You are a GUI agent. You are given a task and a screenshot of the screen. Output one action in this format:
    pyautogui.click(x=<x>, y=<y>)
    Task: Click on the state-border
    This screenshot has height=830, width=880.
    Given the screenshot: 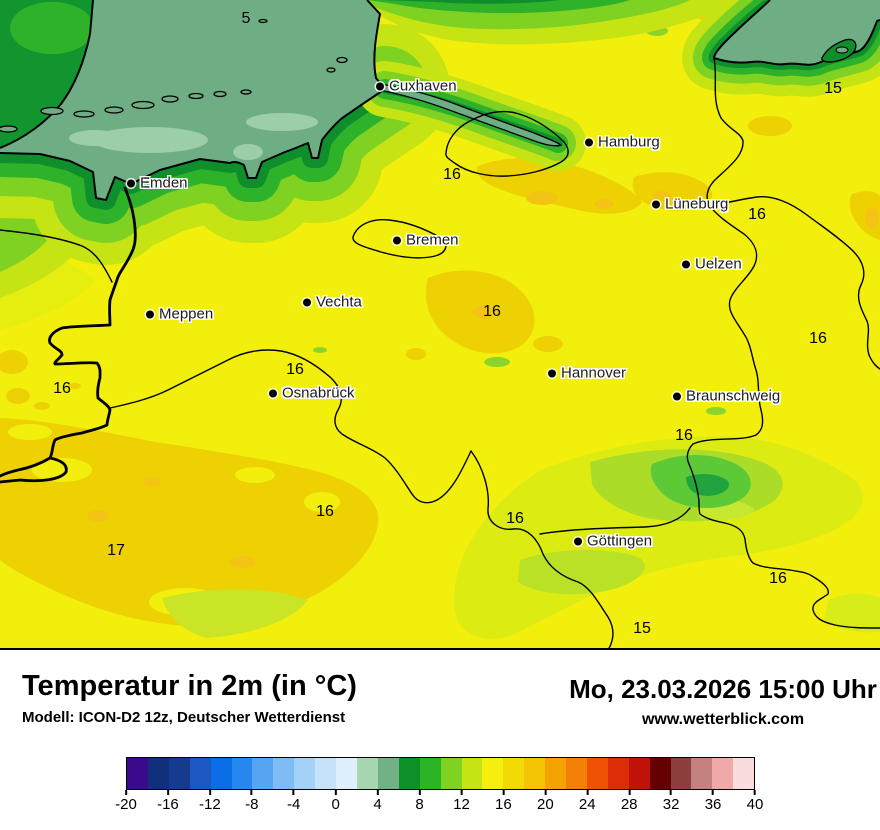 What is the action you would take?
    pyautogui.click(x=56, y=256)
    